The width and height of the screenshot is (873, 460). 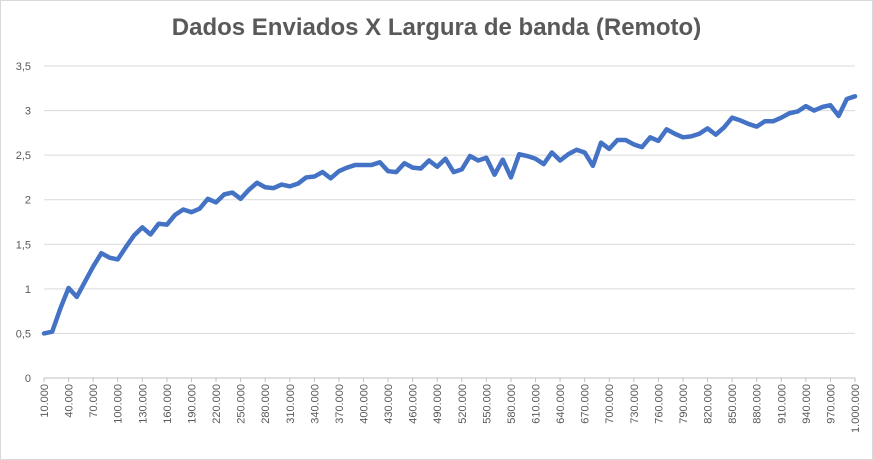 I want to click on y-axis-ticks: 0 0,5 1 1,5 2 2,5 3 3,5, so click(x=23, y=223).